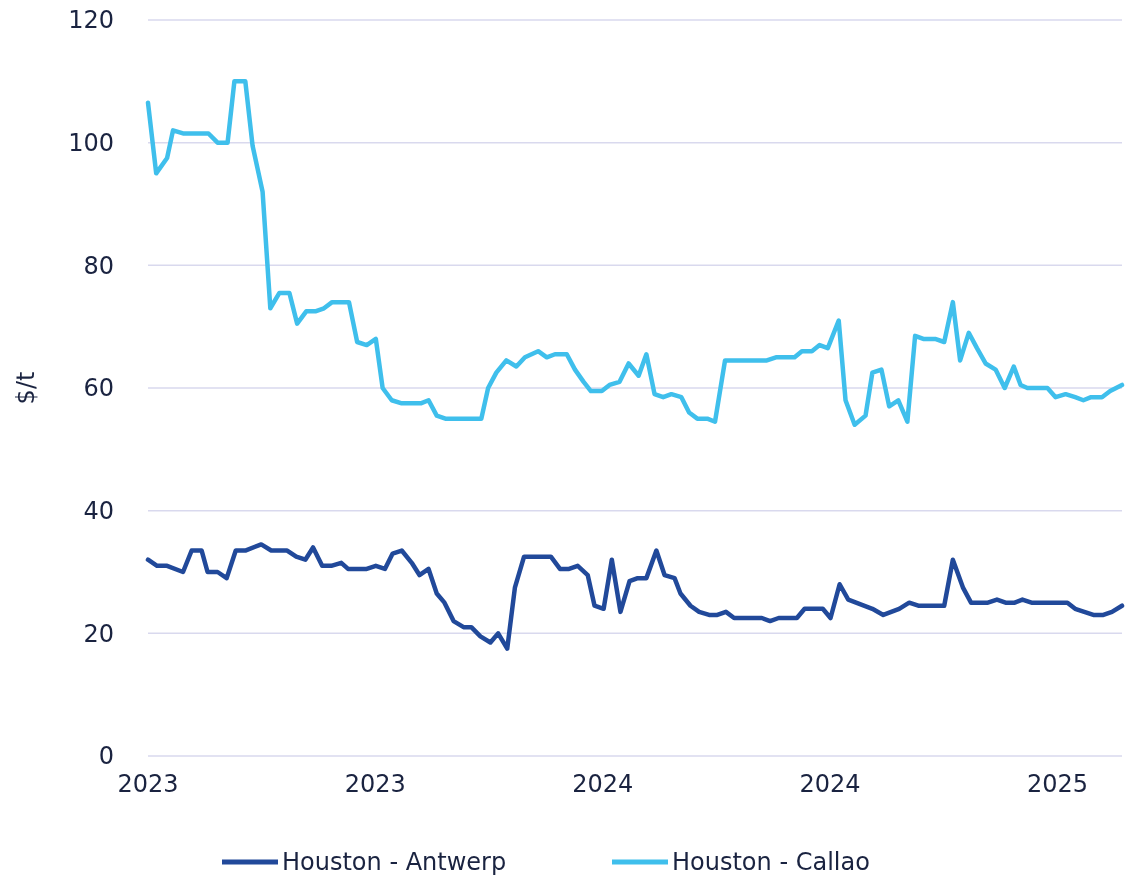  I want to click on line-series, so click(635, 596).